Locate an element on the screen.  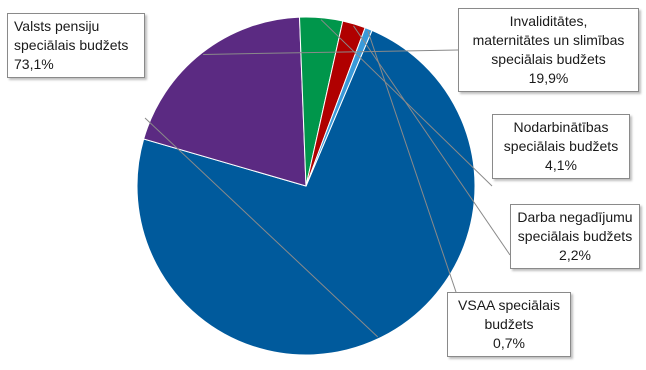
label-line: Valsts pensiju is located at coordinates (76, 26).